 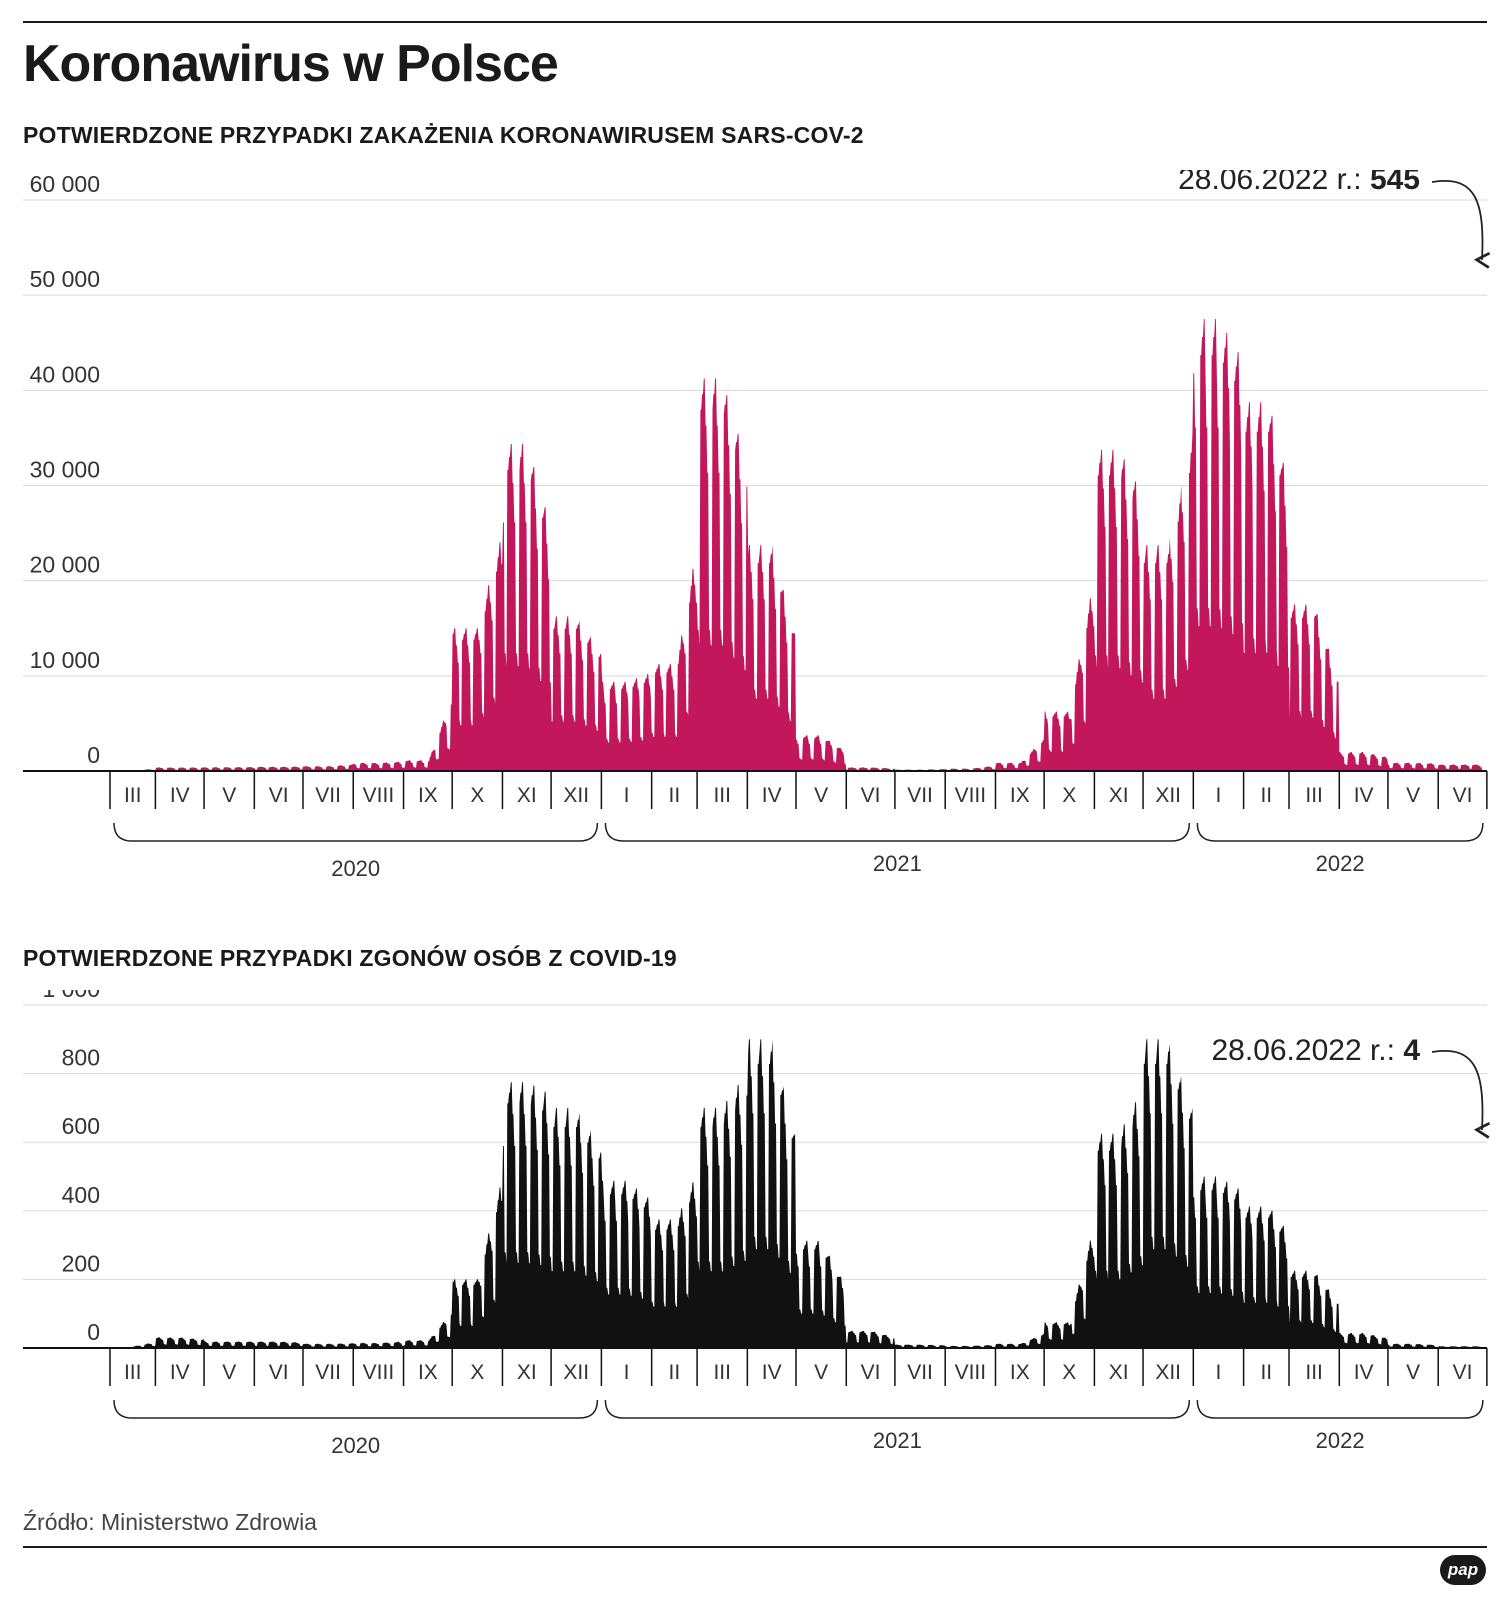 What do you see at coordinates (81, 1263) in the screenshot?
I see `deaths-ytick-label: 200` at bounding box center [81, 1263].